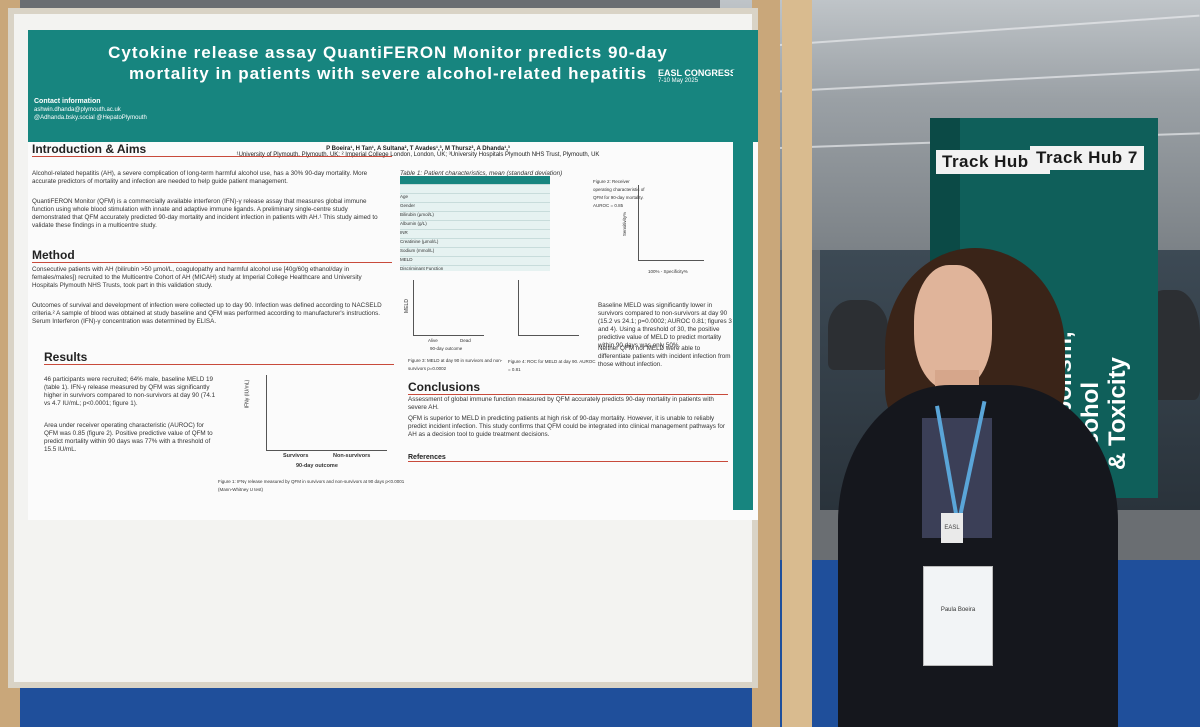 This screenshot has height=727, width=1200. What do you see at coordinates (475, 264) in the screenshot?
I see `table-row: Discriminant Function` at bounding box center [475, 264].